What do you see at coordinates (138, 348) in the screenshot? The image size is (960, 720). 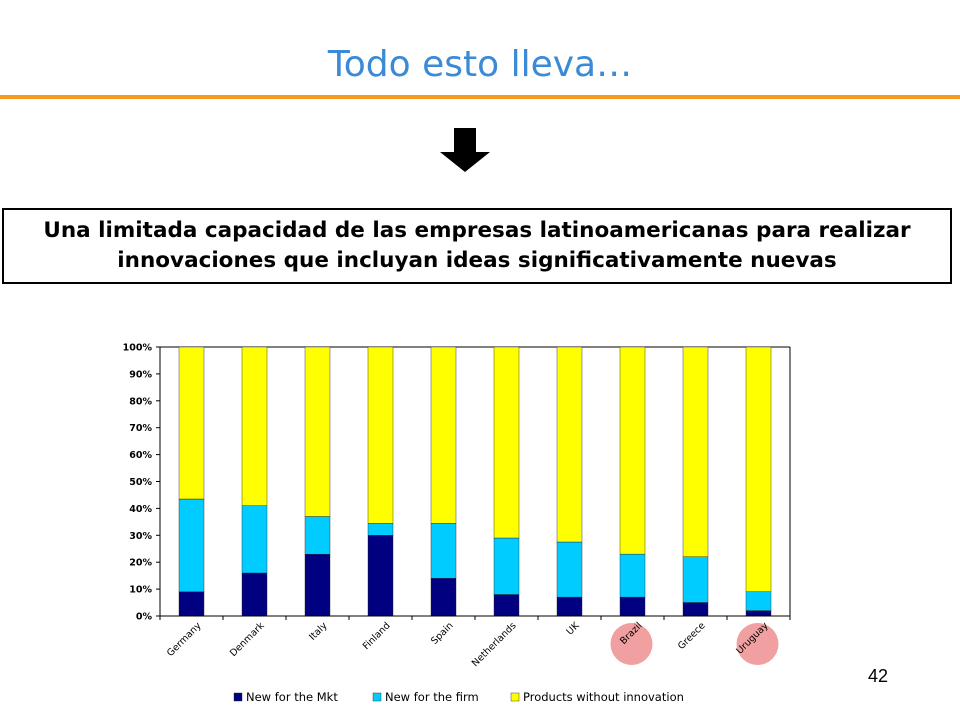 I see `y-tick-label: 100%` at bounding box center [138, 348].